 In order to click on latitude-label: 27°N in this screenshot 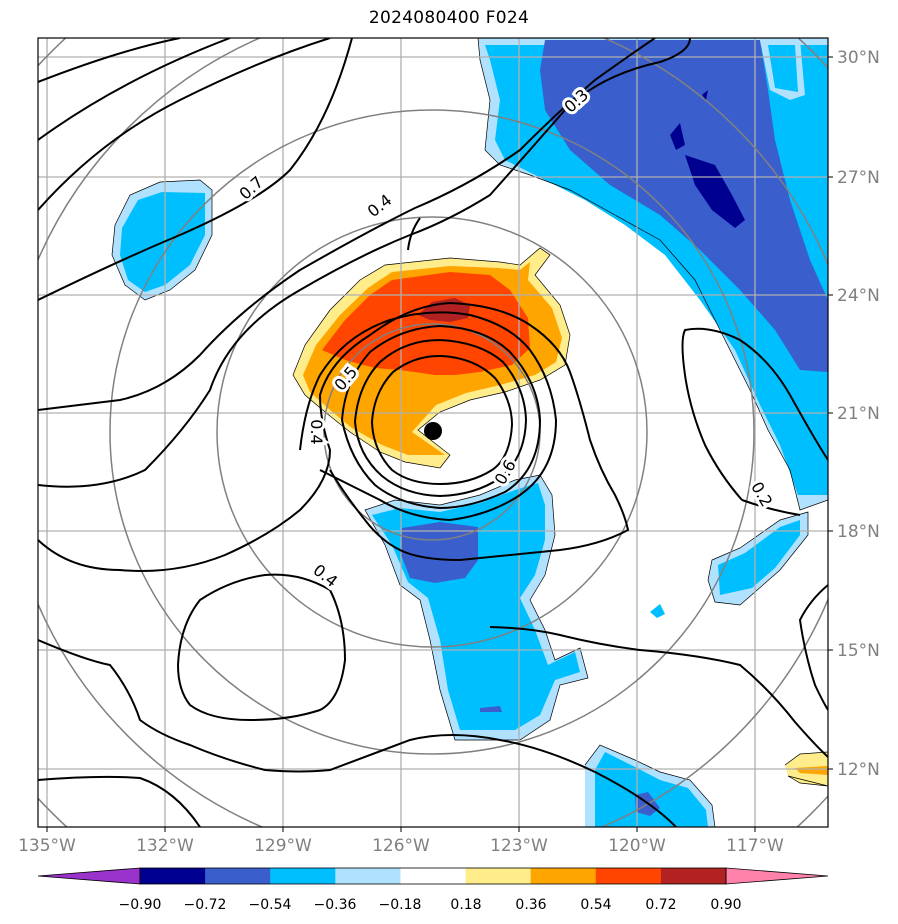, I will do `click(858, 178)`.